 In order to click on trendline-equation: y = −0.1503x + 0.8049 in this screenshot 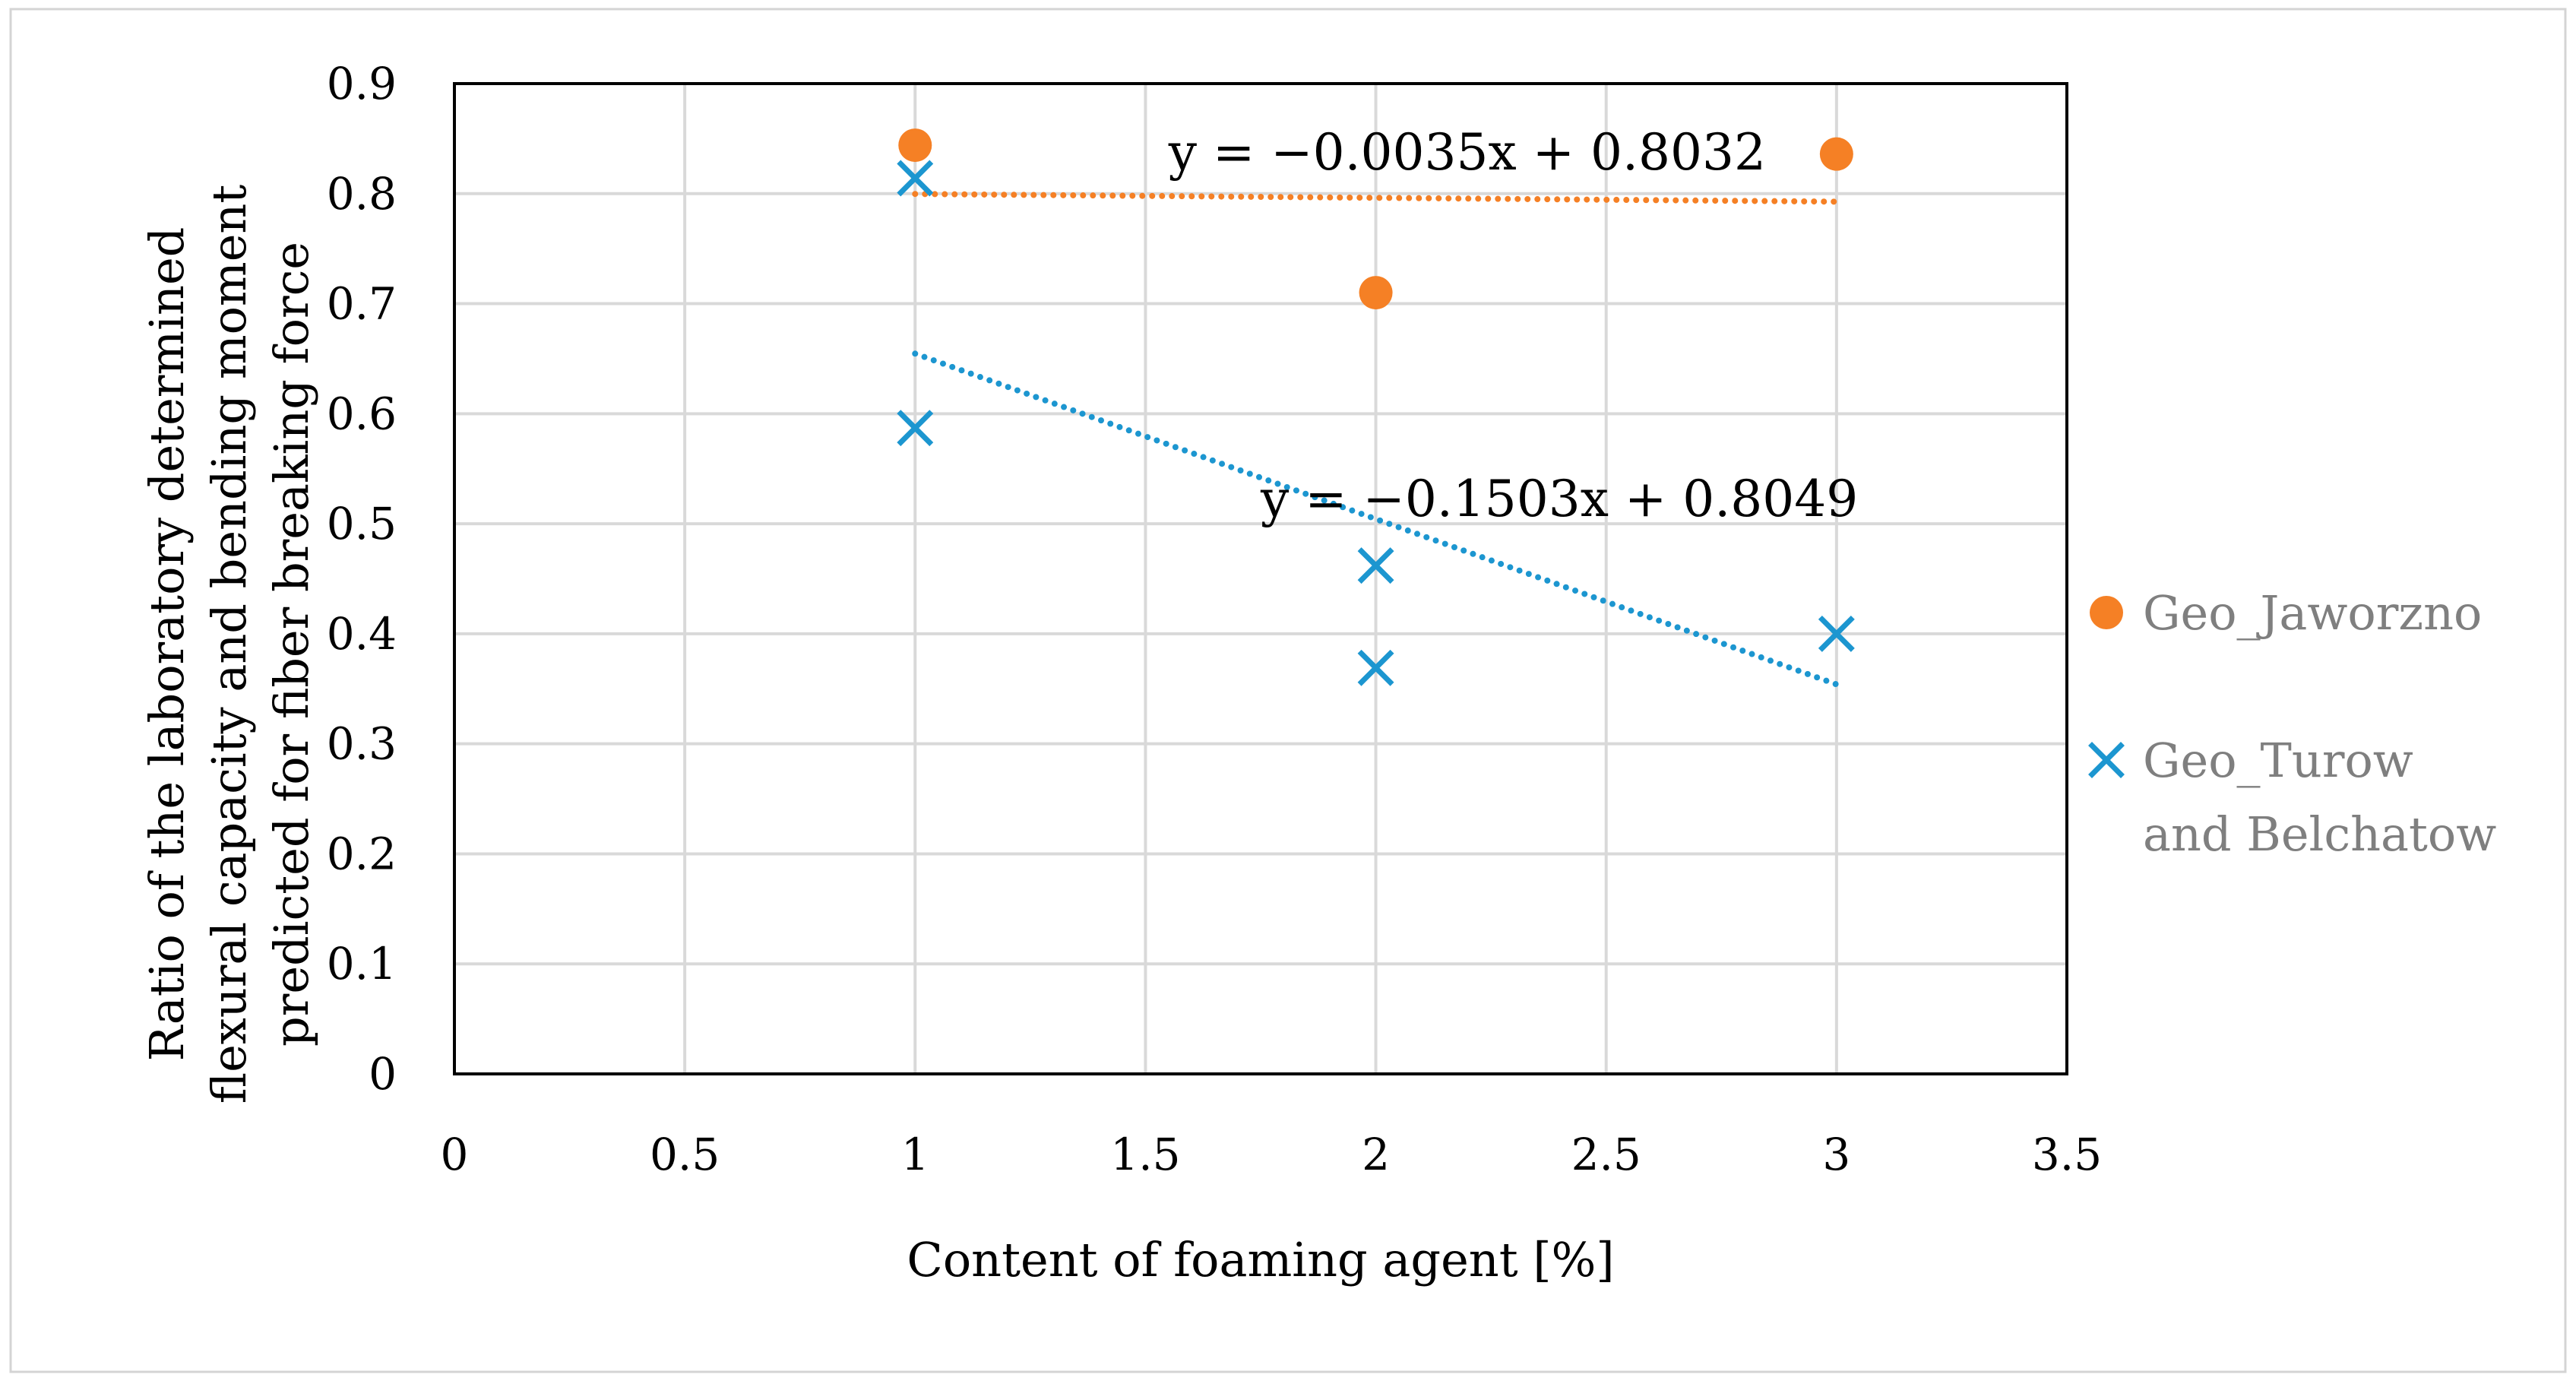, I will do `click(1559, 499)`.